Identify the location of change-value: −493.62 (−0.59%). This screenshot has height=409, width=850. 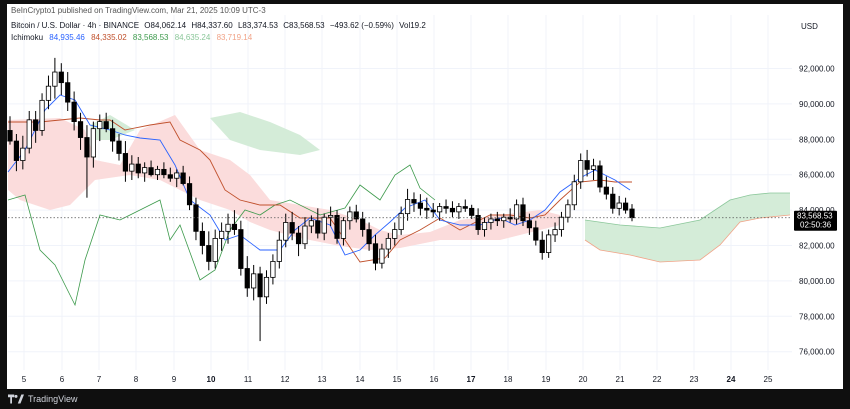
(361, 25).